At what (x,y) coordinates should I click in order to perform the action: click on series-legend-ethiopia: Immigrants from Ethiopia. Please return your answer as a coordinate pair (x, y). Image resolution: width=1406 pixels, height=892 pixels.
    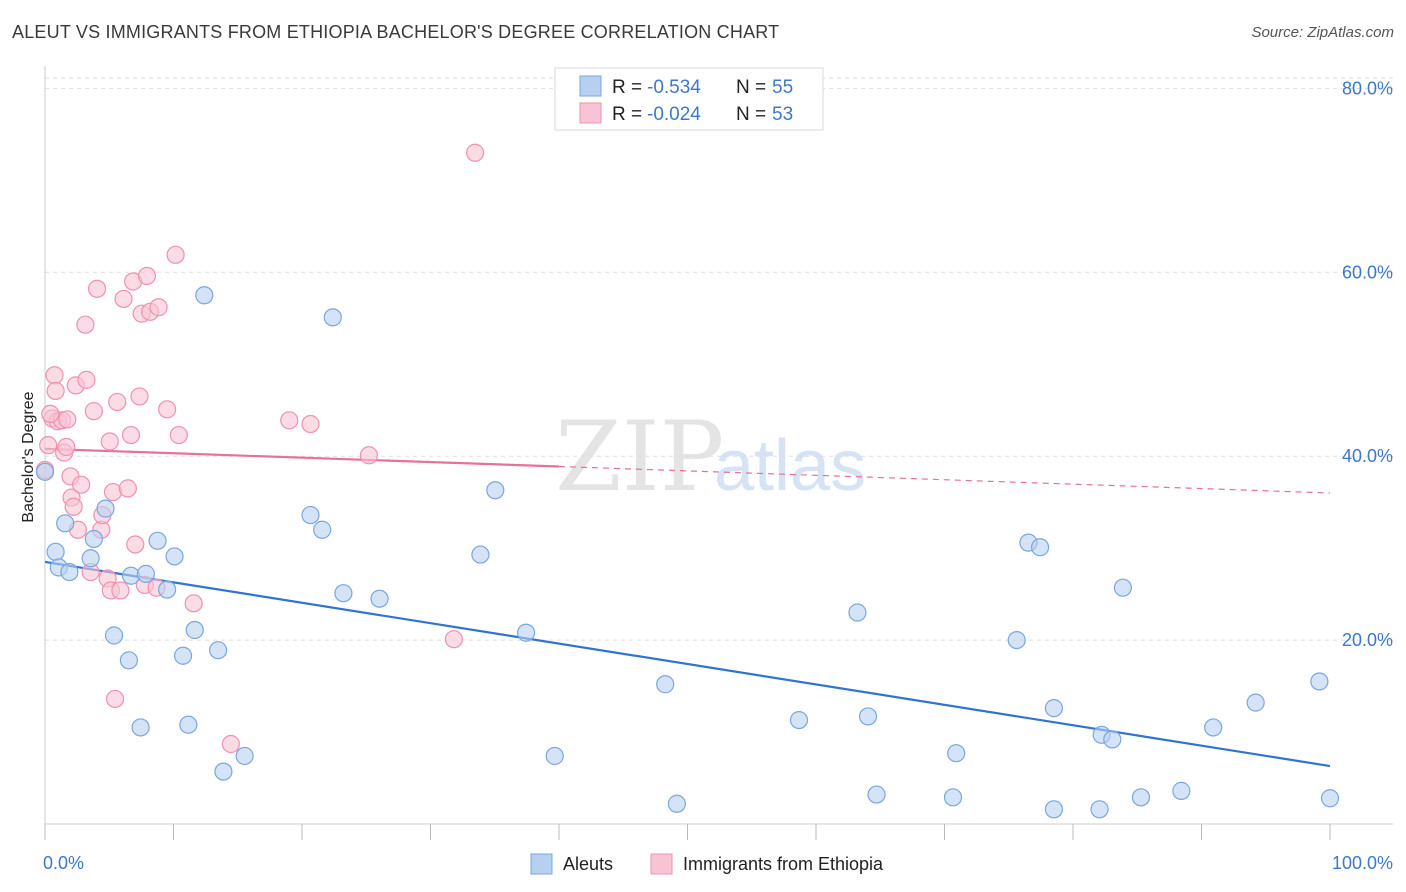
    Looking at the image, I should click on (783, 864).